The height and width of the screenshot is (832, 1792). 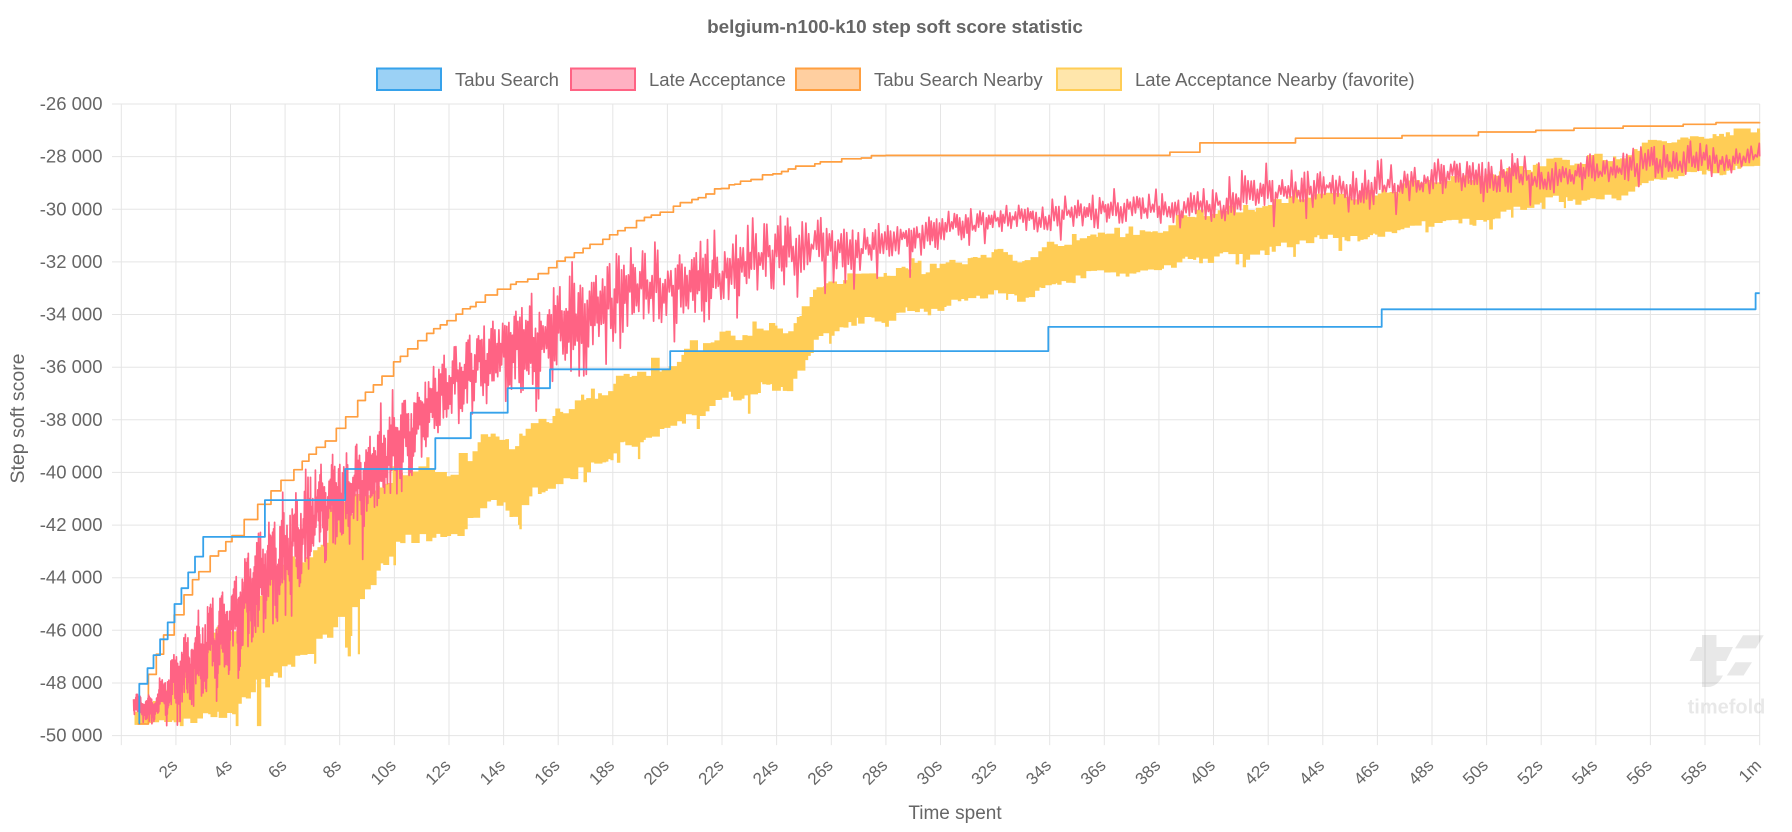 What do you see at coordinates (71, 735) in the screenshot?
I see `svg-text: -50 000` at bounding box center [71, 735].